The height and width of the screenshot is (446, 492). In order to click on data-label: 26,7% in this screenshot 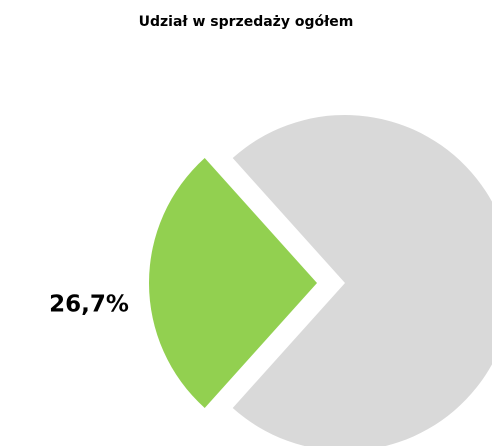, I will do `click(89, 305)`.